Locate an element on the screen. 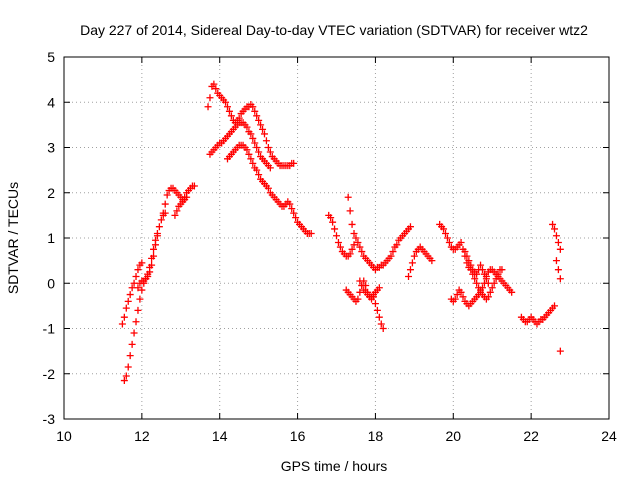  x-tick-label: 14 is located at coordinates (220, 436).